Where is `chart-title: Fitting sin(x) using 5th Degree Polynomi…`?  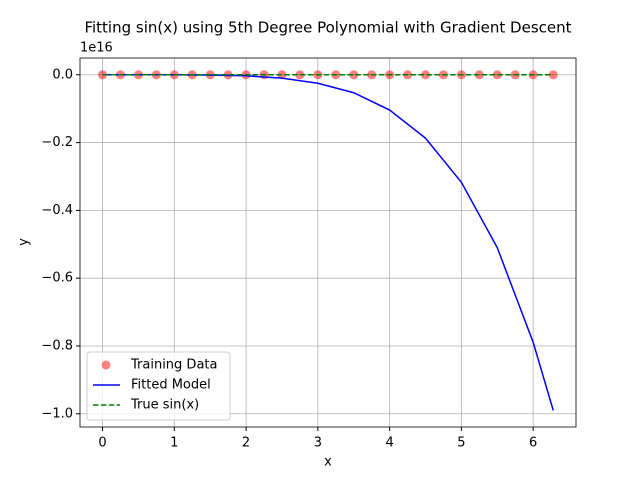 chart-title: Fitting sin(x) using 5th Degree Polynomi… is located at coordinates (327, 28).